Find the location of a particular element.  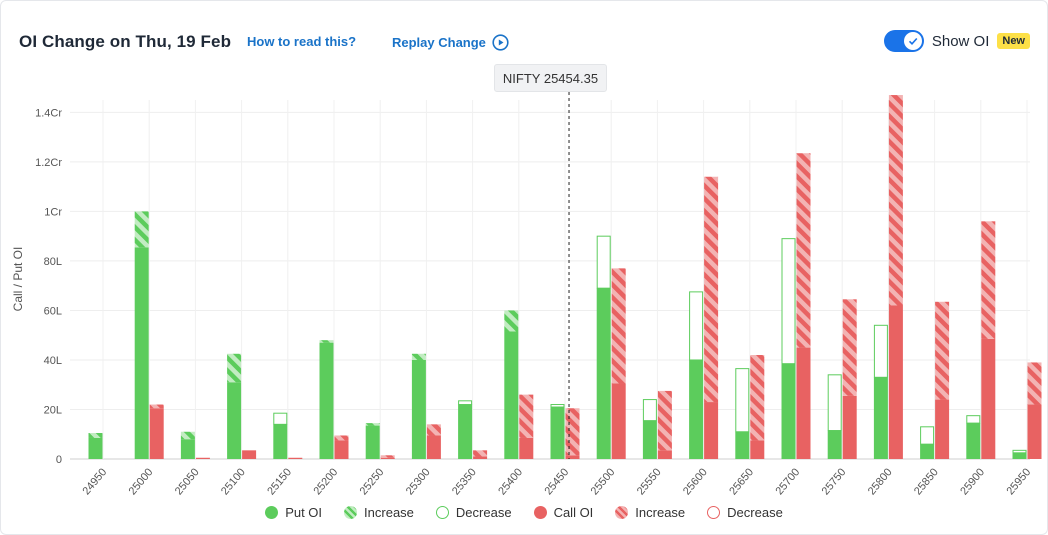

x-tick-label: 25300 is located at coordinates (418, 481).